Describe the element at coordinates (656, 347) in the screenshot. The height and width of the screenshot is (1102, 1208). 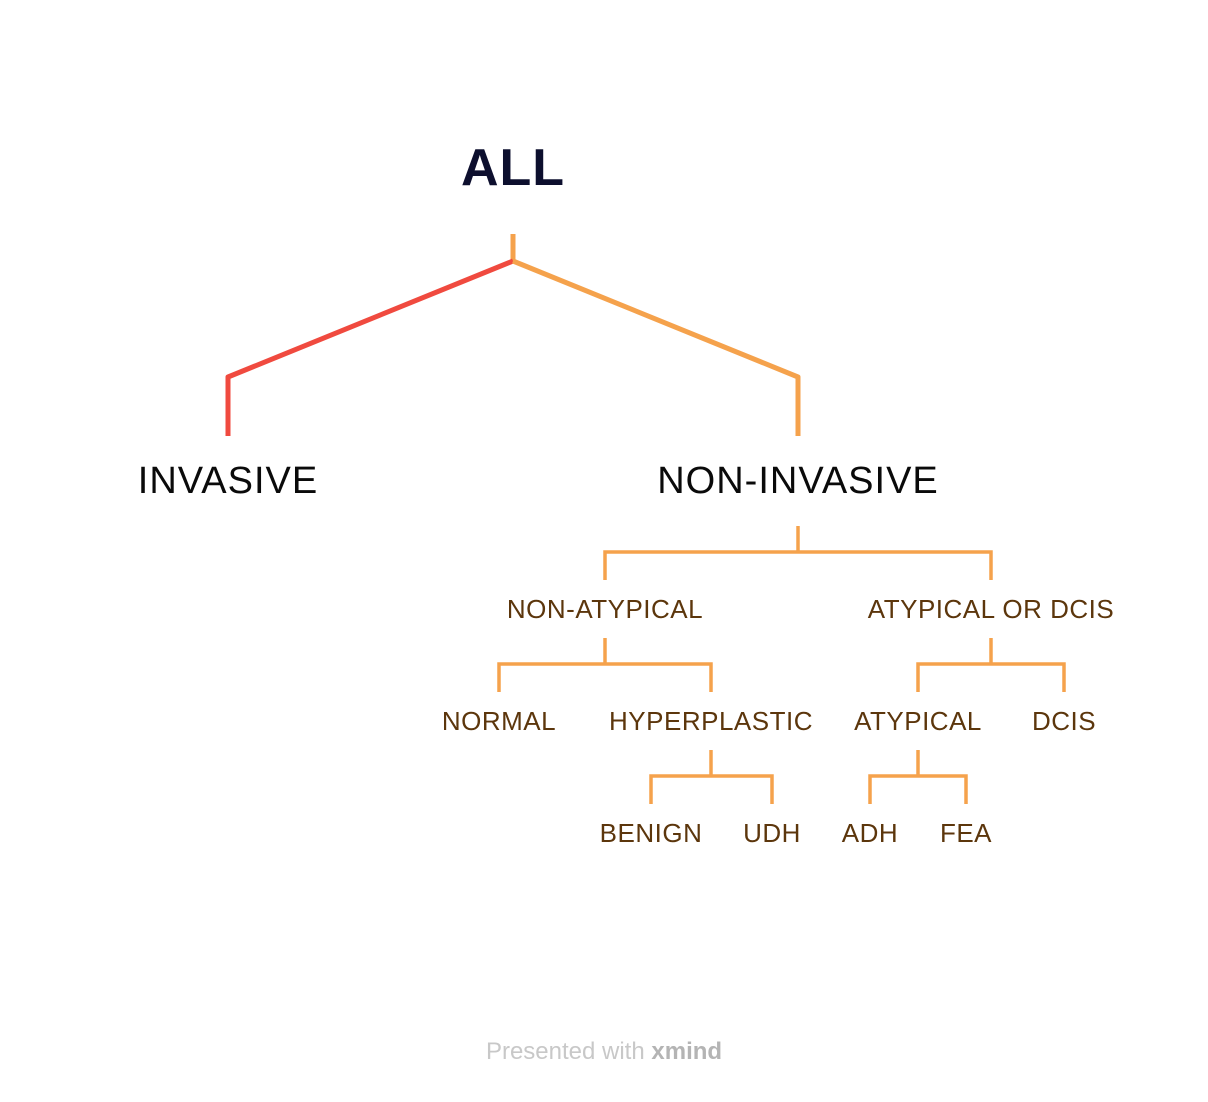
I see `connector-root-non-invasive` at that location.